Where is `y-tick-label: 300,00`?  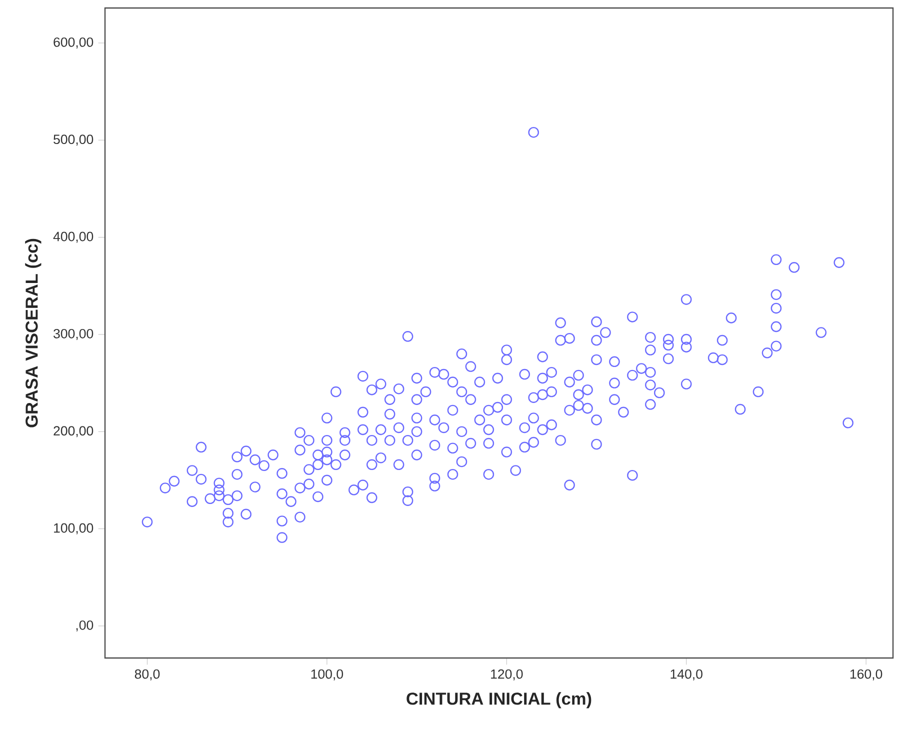
y-tick-label: 300,00 is located at coordinates (74, 334).